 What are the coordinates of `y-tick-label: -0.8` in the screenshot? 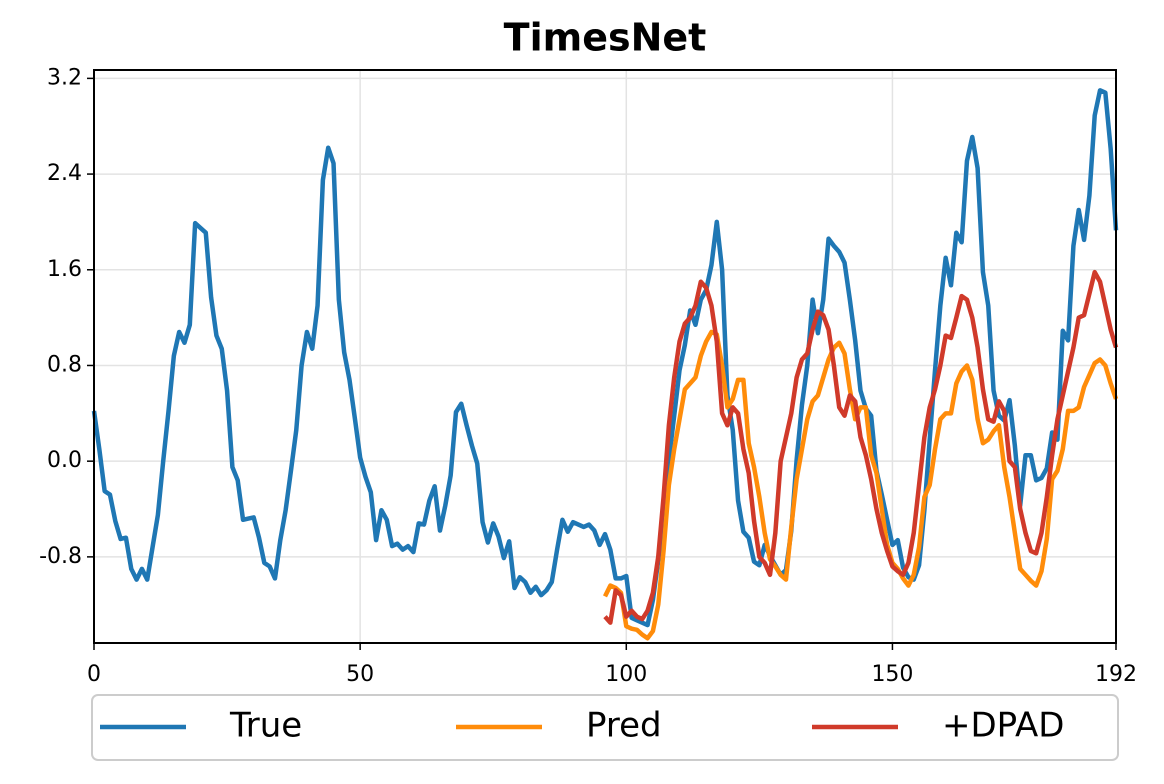 It's located at (60, 556).